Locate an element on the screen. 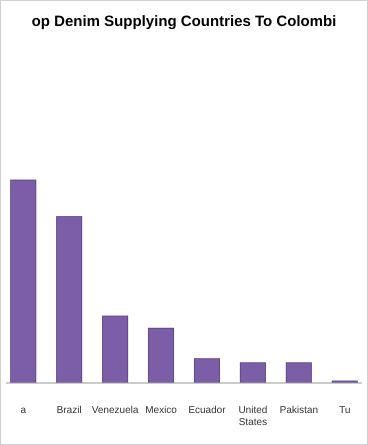 This screenshot has height=445, width=368. x-tick-label: Mexico is located at coordinates (161, 410).